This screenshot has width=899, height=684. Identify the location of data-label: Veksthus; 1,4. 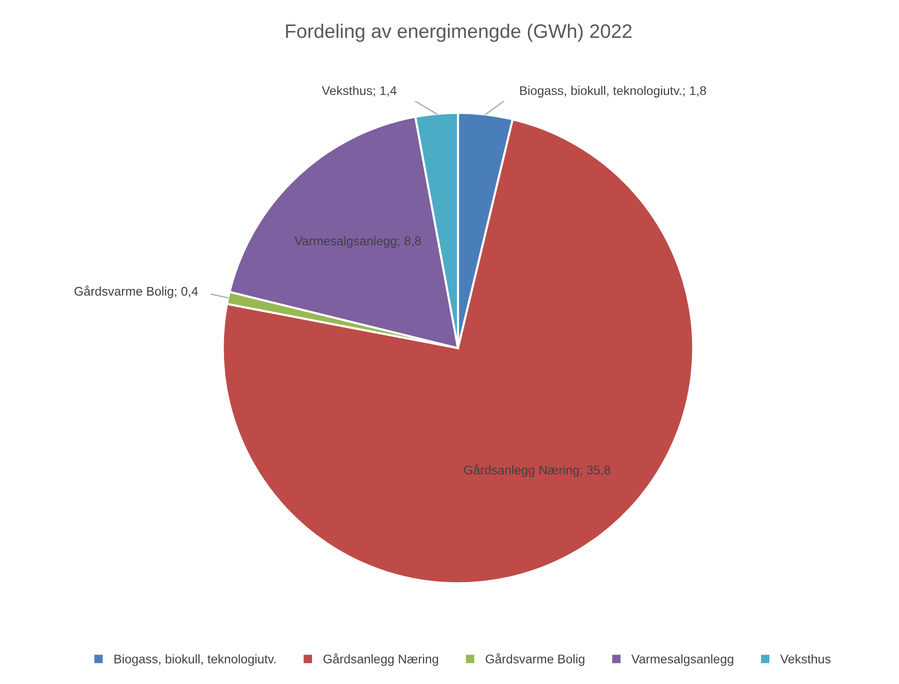
(359, 91).